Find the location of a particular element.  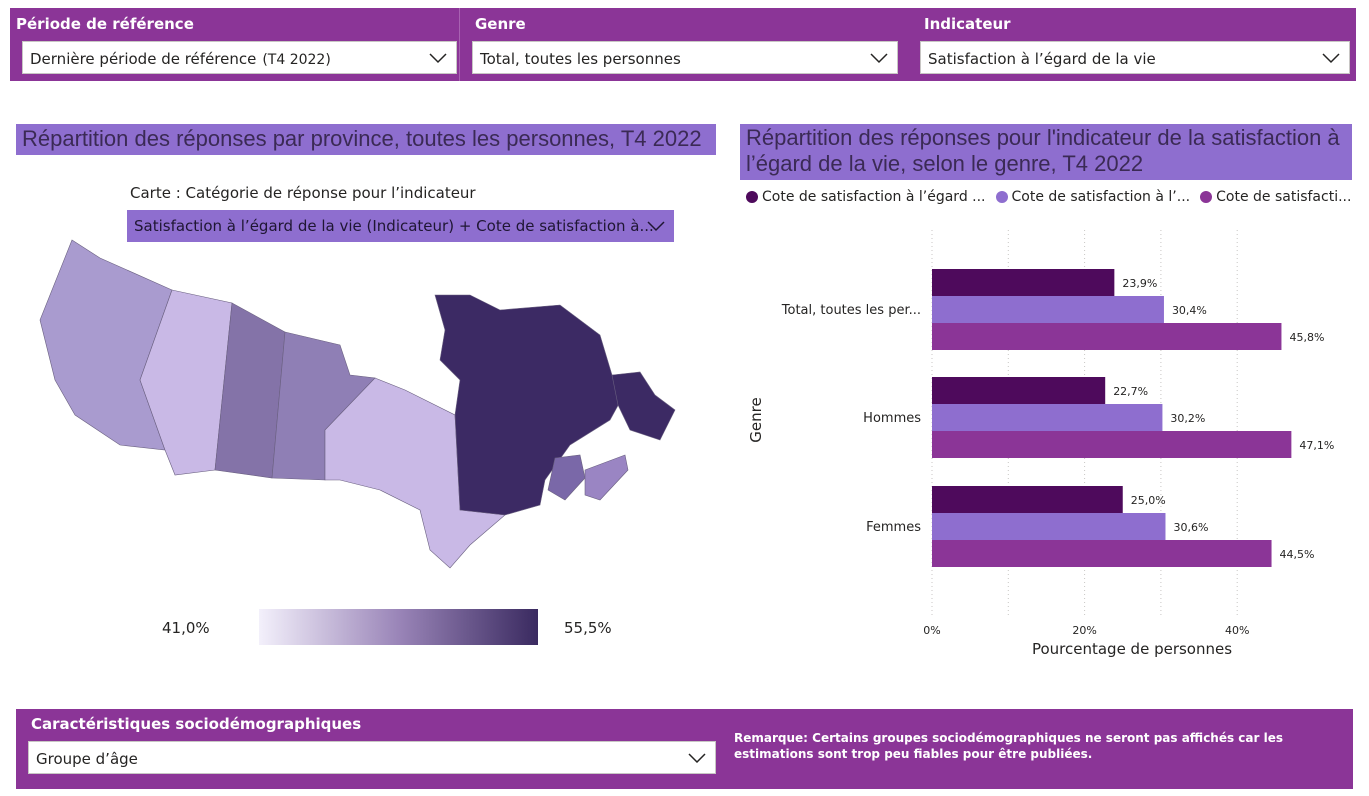

data-label-1-2: 47,1% is located at coordinates (1316, 445).